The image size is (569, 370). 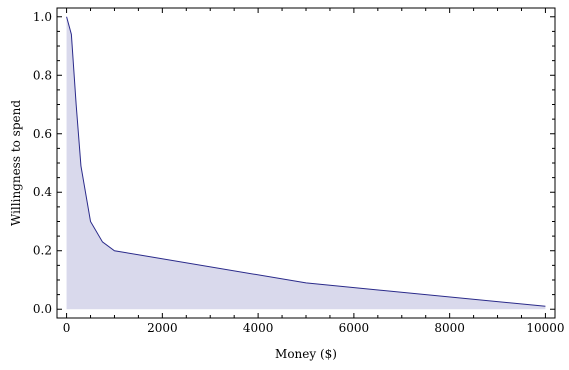 I want to click on y-tick-label: 0.2, so click(x=42, y=251).